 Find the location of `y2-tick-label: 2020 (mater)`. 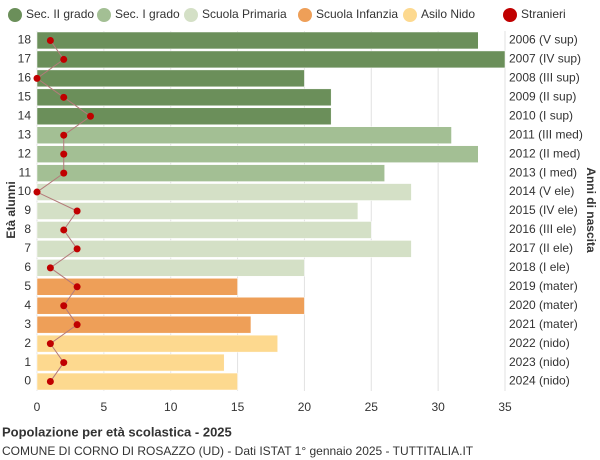

y2-tick-label: 2020 (mater) is located at coordinates (543, 305).